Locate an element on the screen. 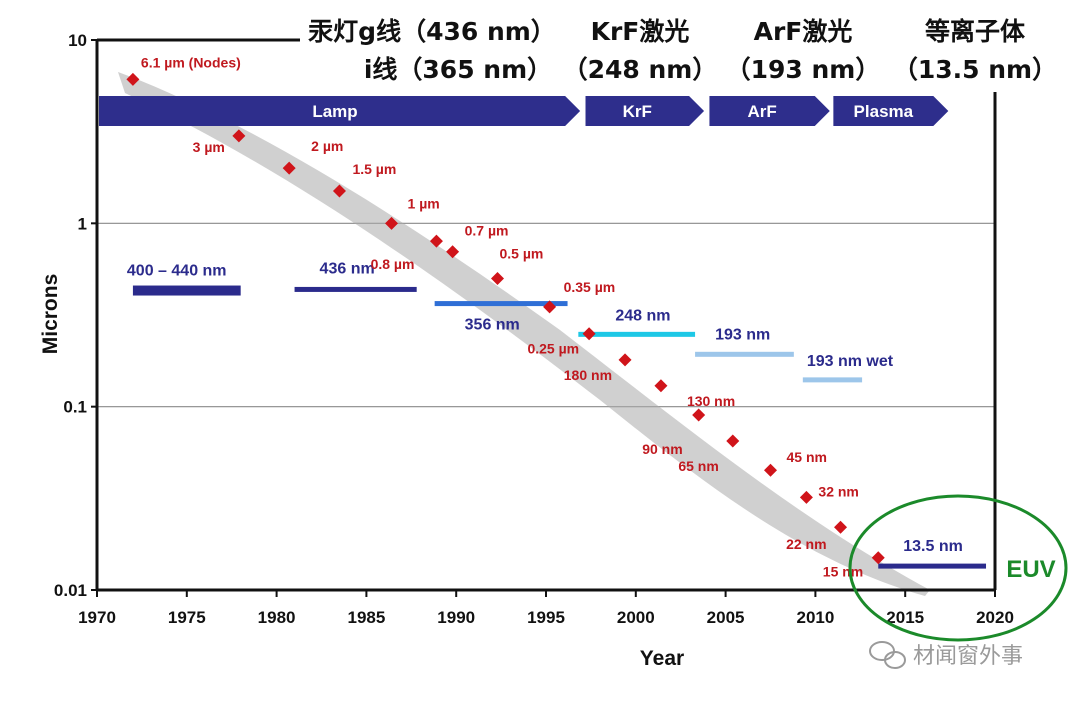  header-krf: KrF激光 is located at coordinates (640, 31).